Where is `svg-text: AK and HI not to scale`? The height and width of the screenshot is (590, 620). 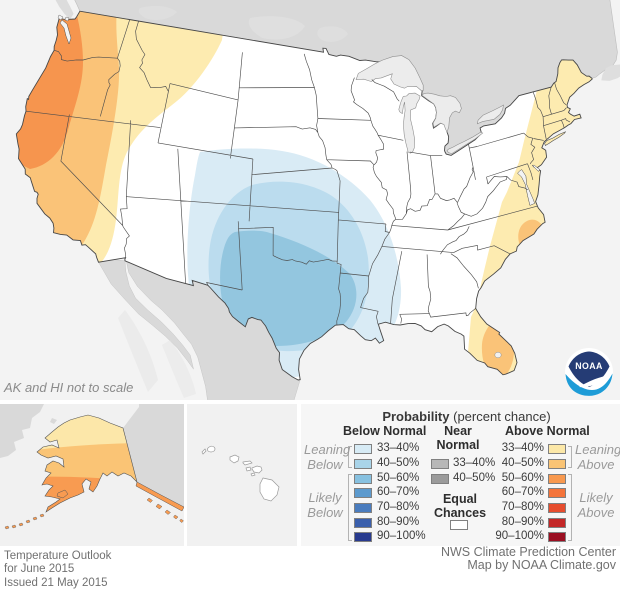
svg-text: AK and HI not to scale is located at coordinates (68, 387).